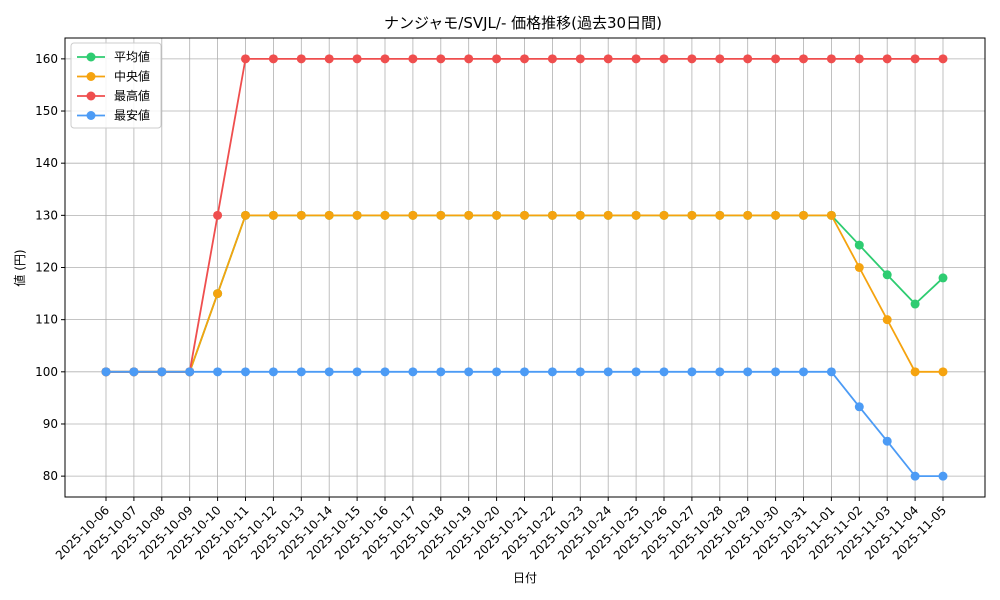 The image size is (1000, 600). I want to click on legend-item: 平均値, so click(113, 56).